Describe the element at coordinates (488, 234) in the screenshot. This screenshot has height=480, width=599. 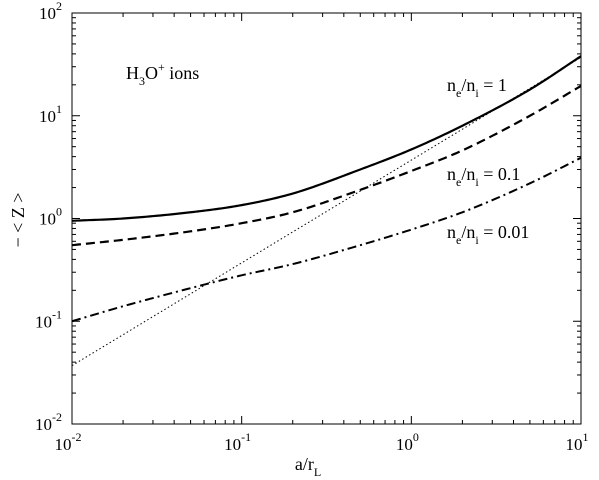
I see `series-label-ratio-0-01: ne/ni = 0.01` at that location.